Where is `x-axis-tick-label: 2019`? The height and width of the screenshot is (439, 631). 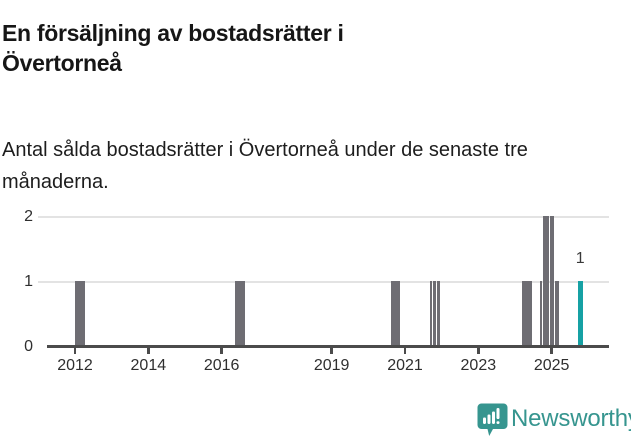
x-axis-tick-label: 2019 is located at coordinates (331, 365).